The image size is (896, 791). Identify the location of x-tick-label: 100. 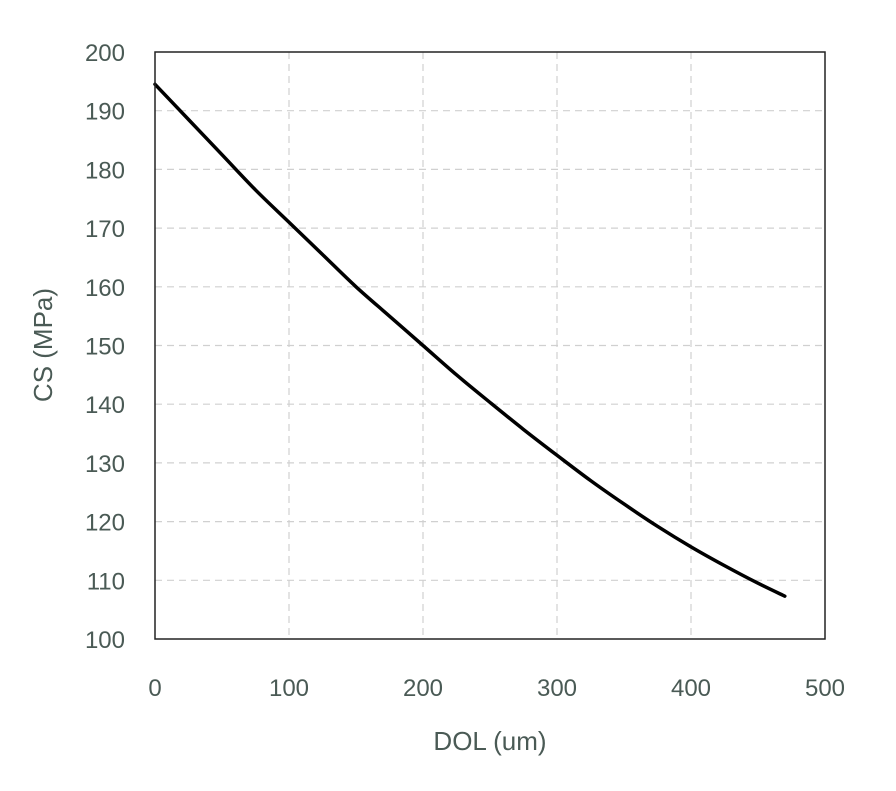
(289, 688).